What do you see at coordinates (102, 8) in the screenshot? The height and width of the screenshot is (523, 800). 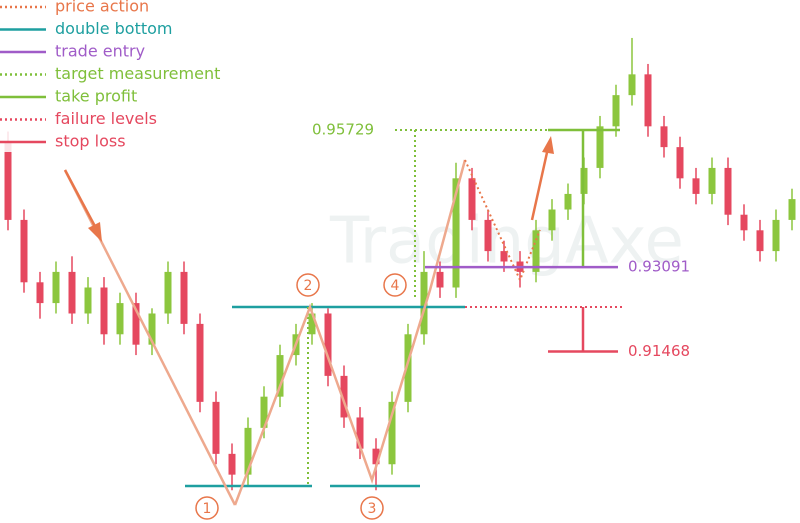 I see `legend-label: price action` at bounding box center [102, 8].